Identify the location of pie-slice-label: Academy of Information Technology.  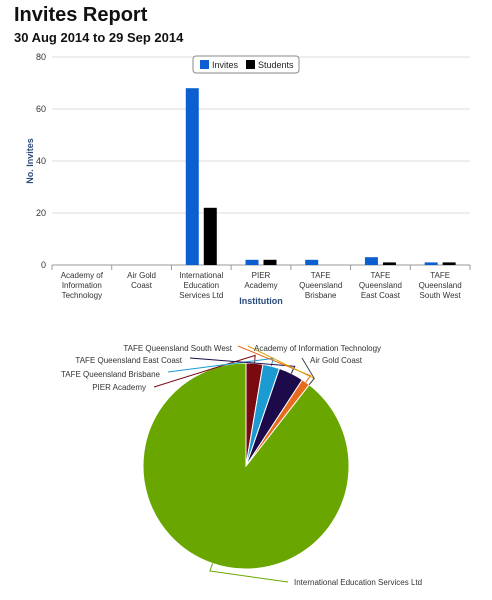
(317, 348).